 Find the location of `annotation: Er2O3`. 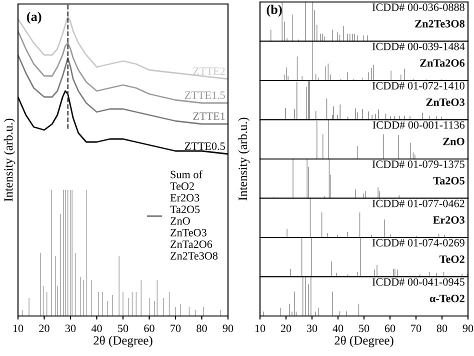

annotation: Er2O3 is located at coordinates (448, 220).